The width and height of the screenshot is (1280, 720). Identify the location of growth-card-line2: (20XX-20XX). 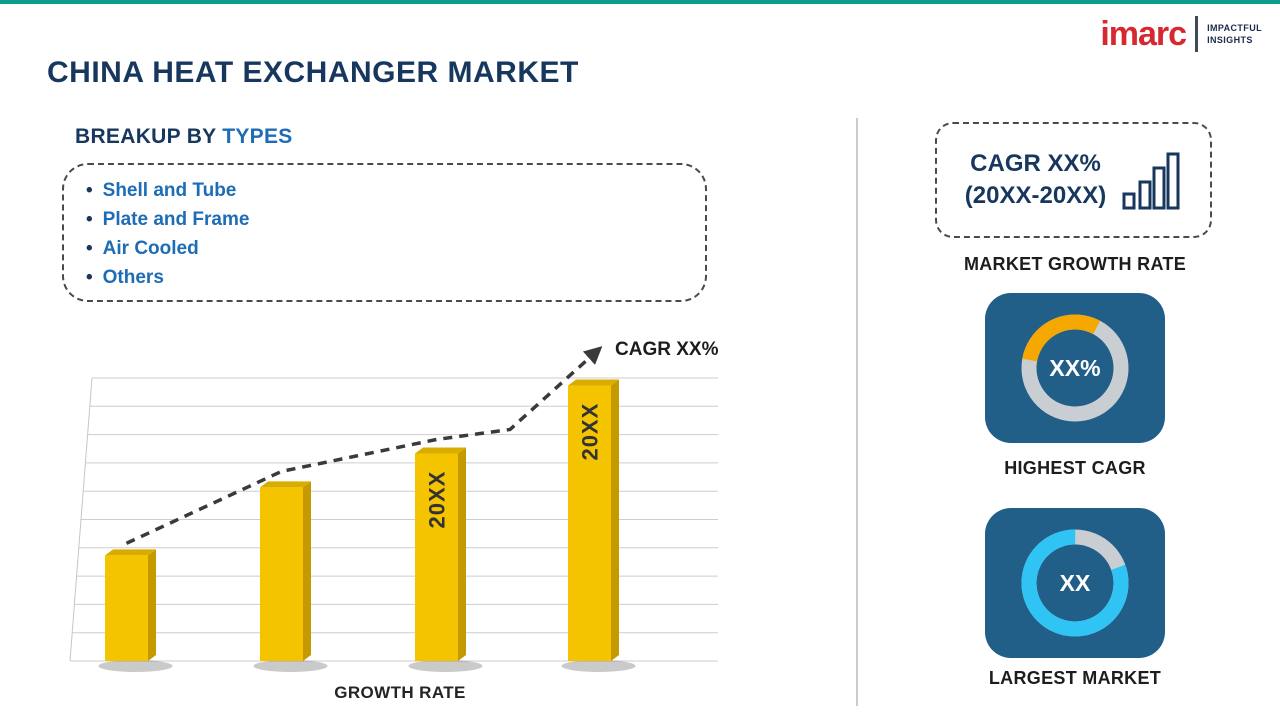
(1035, 195).